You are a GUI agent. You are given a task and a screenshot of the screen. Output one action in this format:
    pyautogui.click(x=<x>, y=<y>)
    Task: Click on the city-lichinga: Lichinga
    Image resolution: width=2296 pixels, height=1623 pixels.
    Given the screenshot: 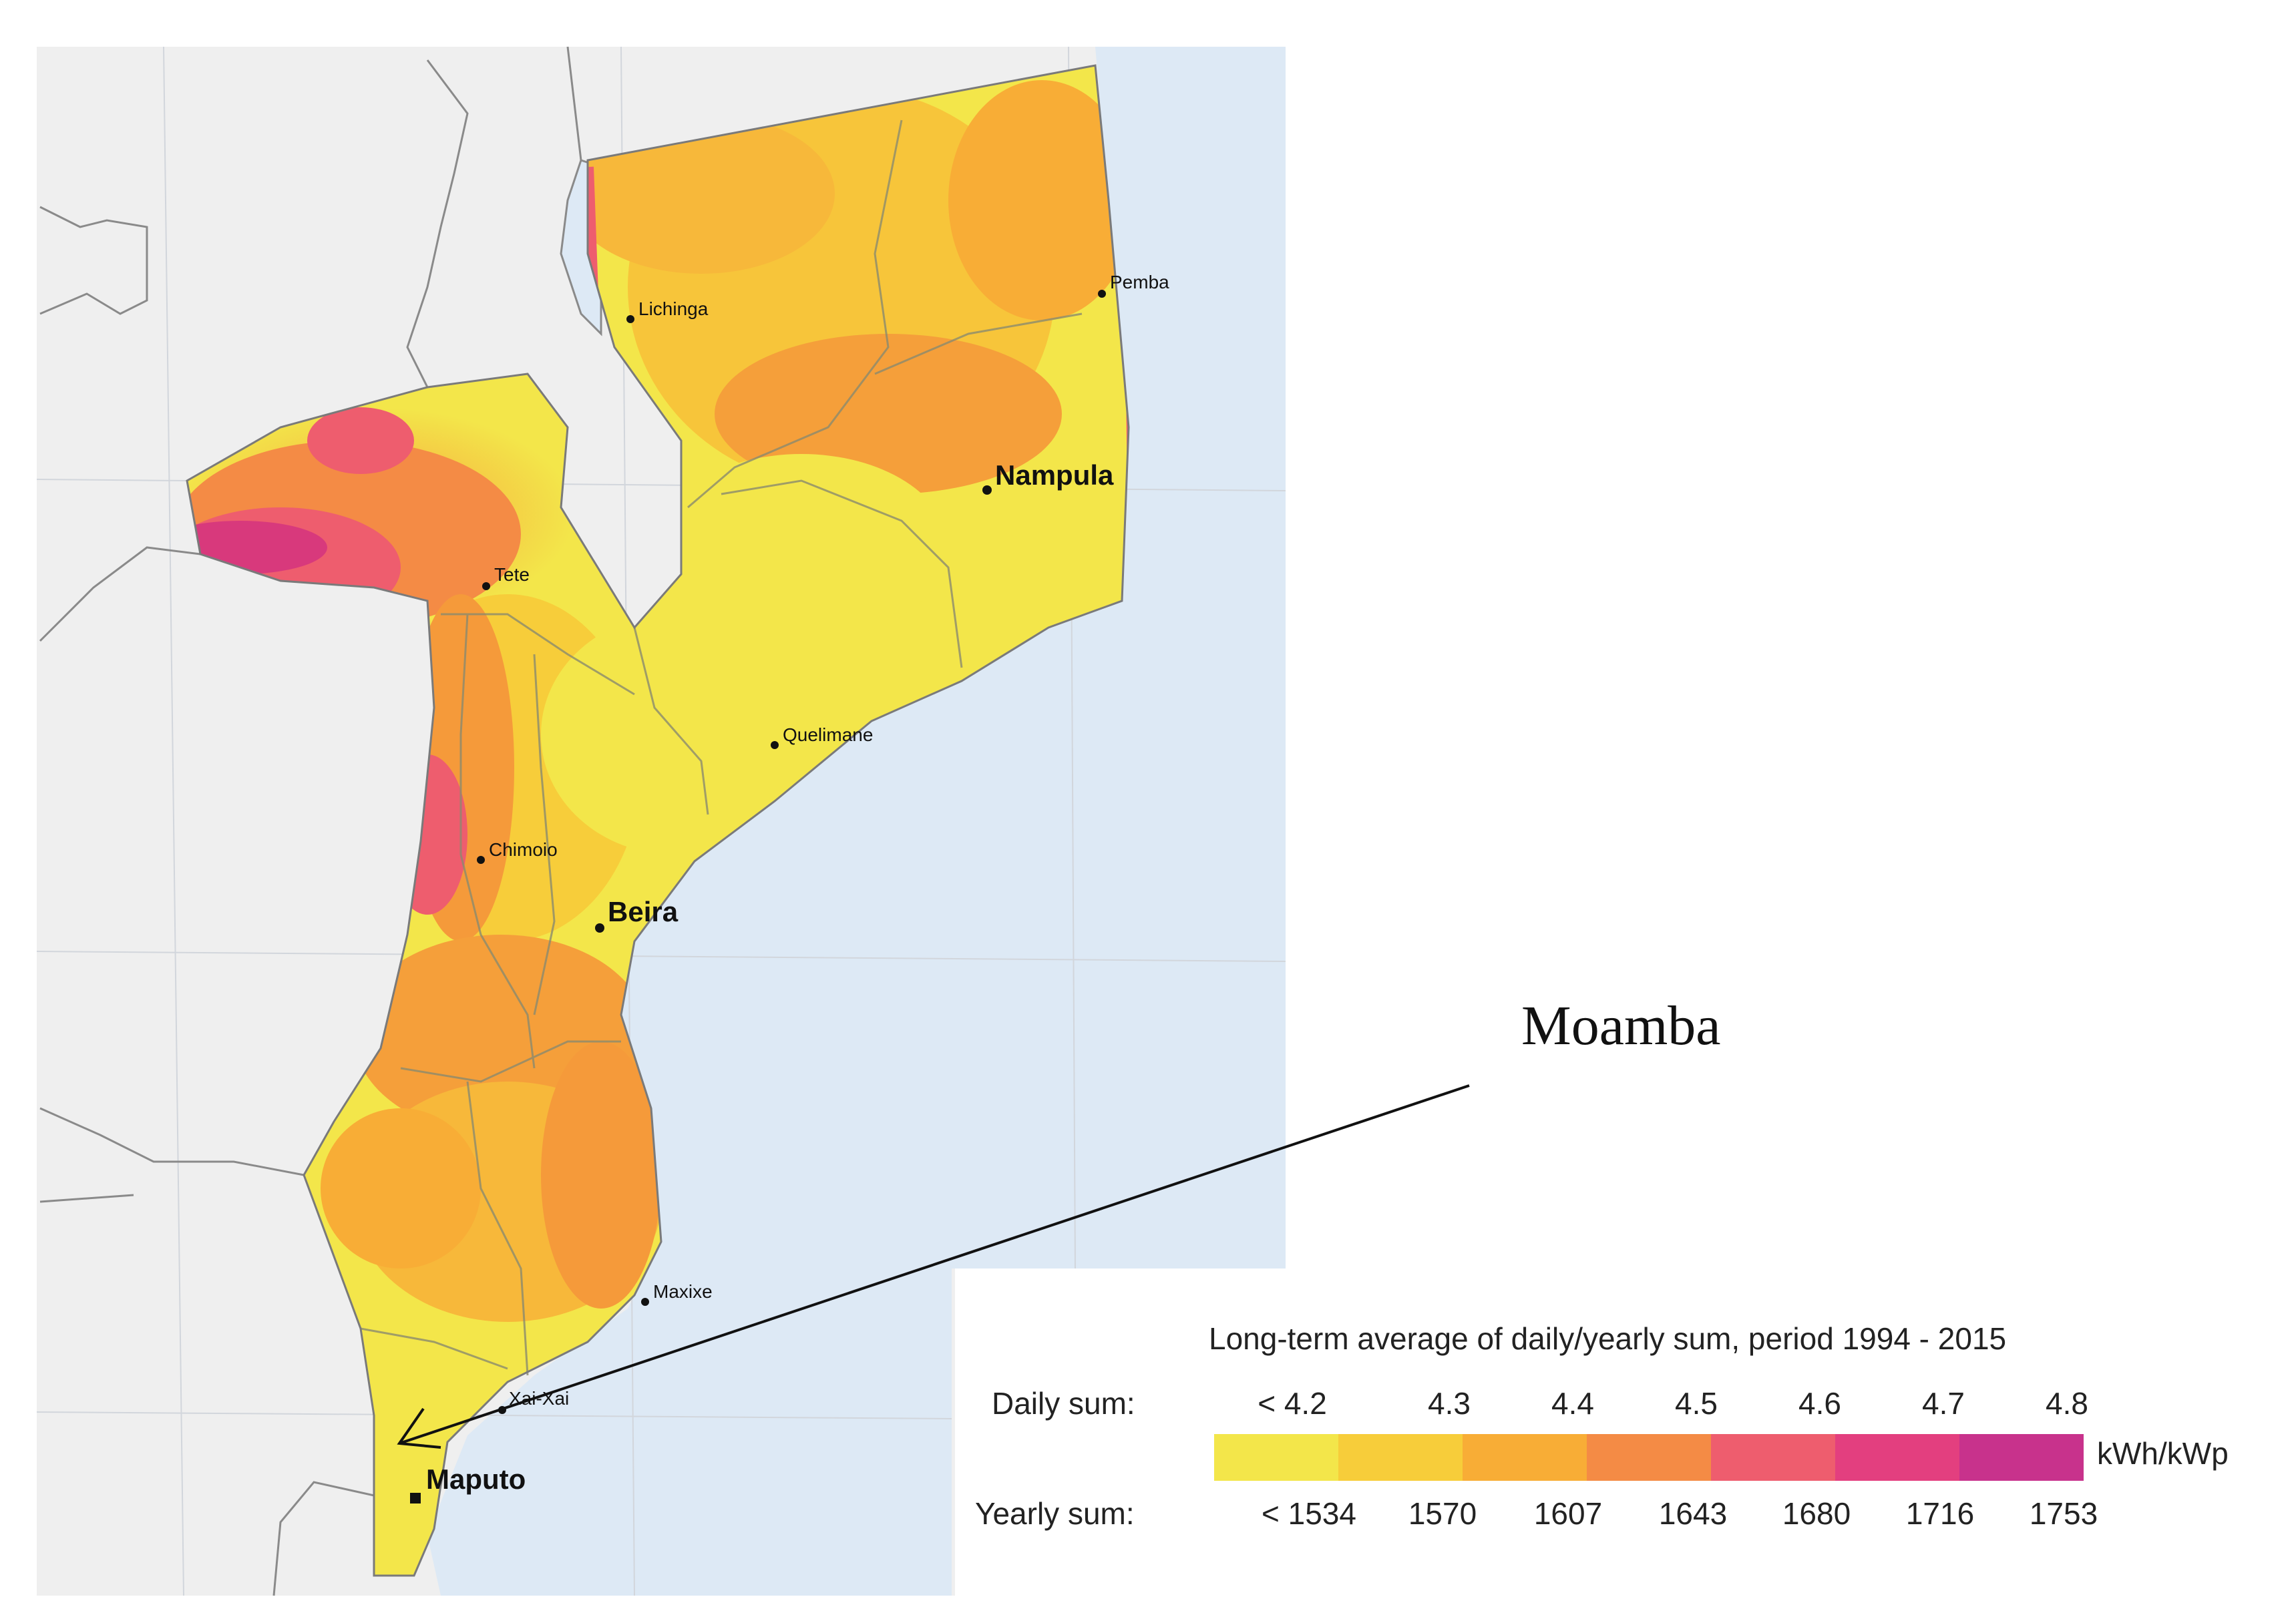 What is the action you would take?
    pyautogui.click(x=667, y=310)
    